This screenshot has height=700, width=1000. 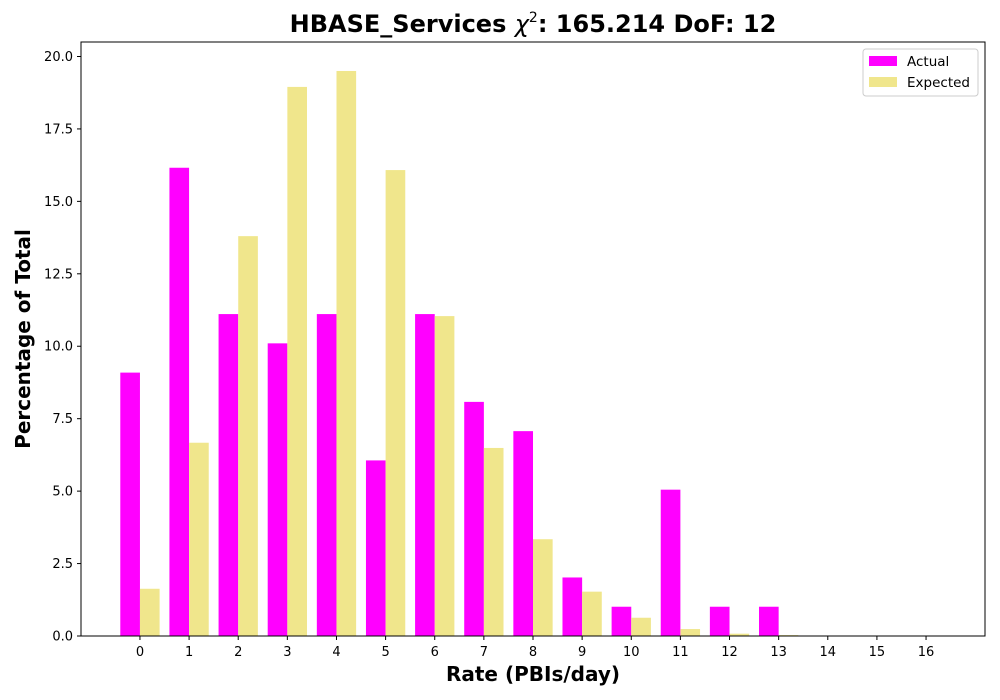 I want to click on x-tick-label: 4, so click(x=336, y=652).